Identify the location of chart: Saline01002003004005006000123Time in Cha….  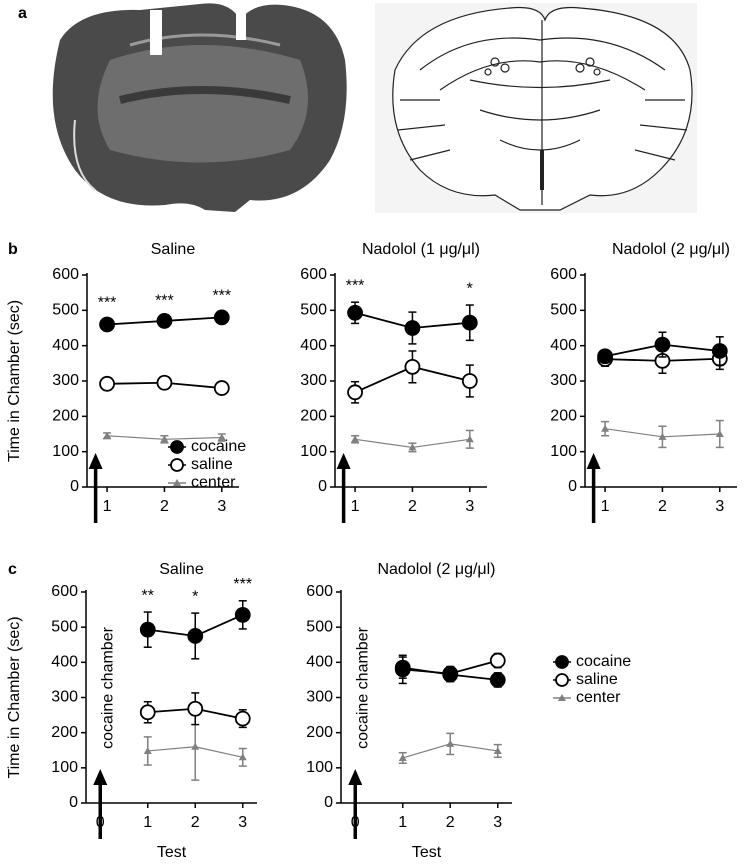
(131, 711).